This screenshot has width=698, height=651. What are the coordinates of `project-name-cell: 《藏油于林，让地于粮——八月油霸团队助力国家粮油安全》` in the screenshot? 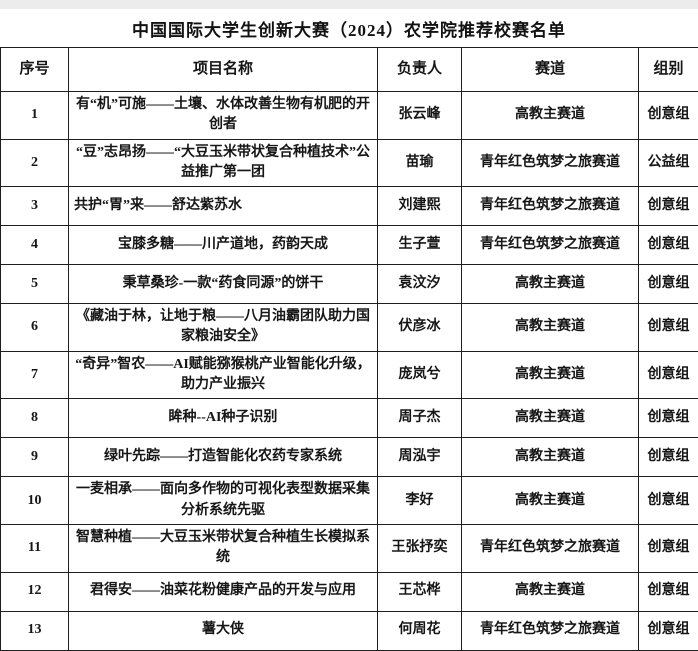 It's located at (223, 328).